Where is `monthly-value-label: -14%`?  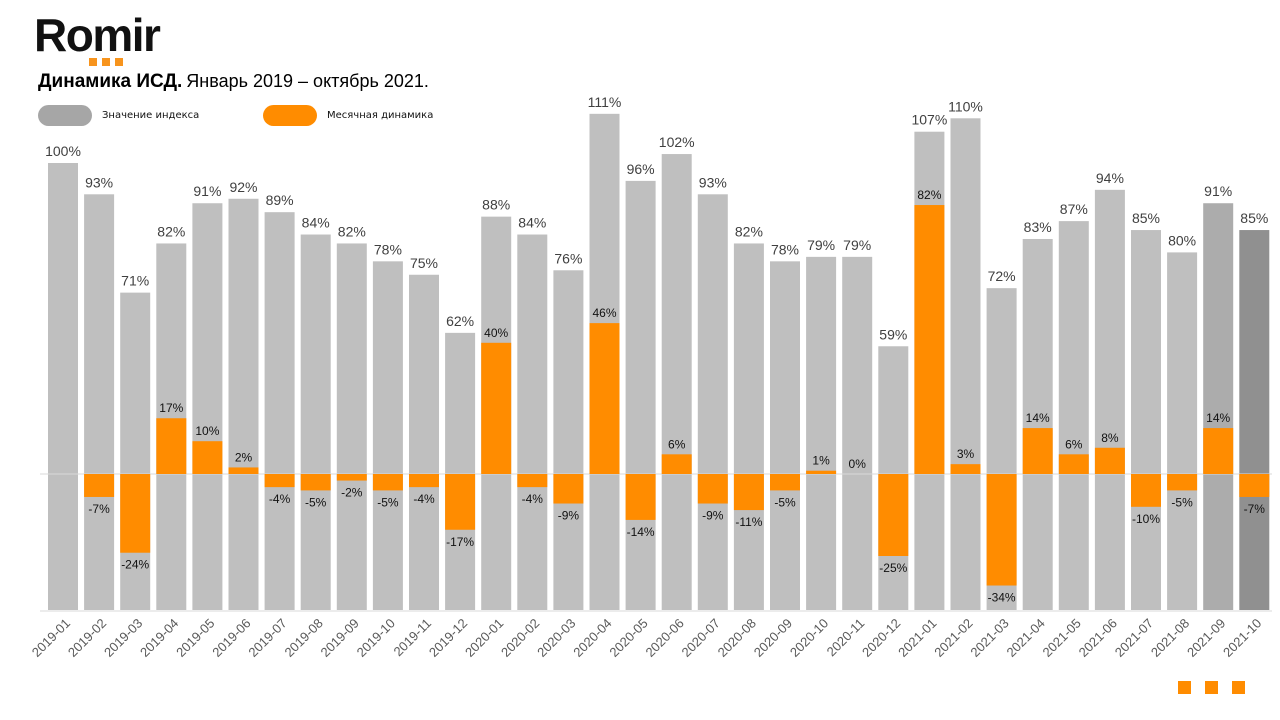
monthly-value-label: -14% is located at coordinates (641, 532).